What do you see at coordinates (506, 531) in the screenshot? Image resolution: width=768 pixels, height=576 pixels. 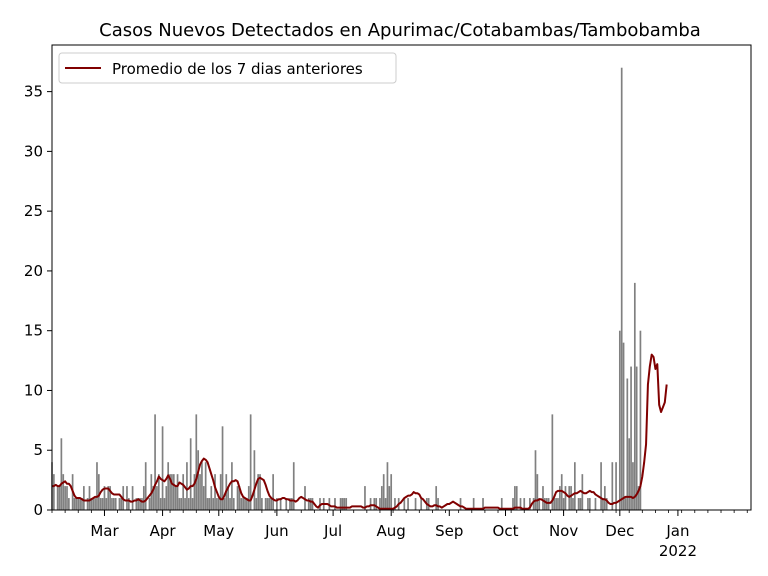 I see `x-tick-label: Oct` at bounding box center [506, 531].